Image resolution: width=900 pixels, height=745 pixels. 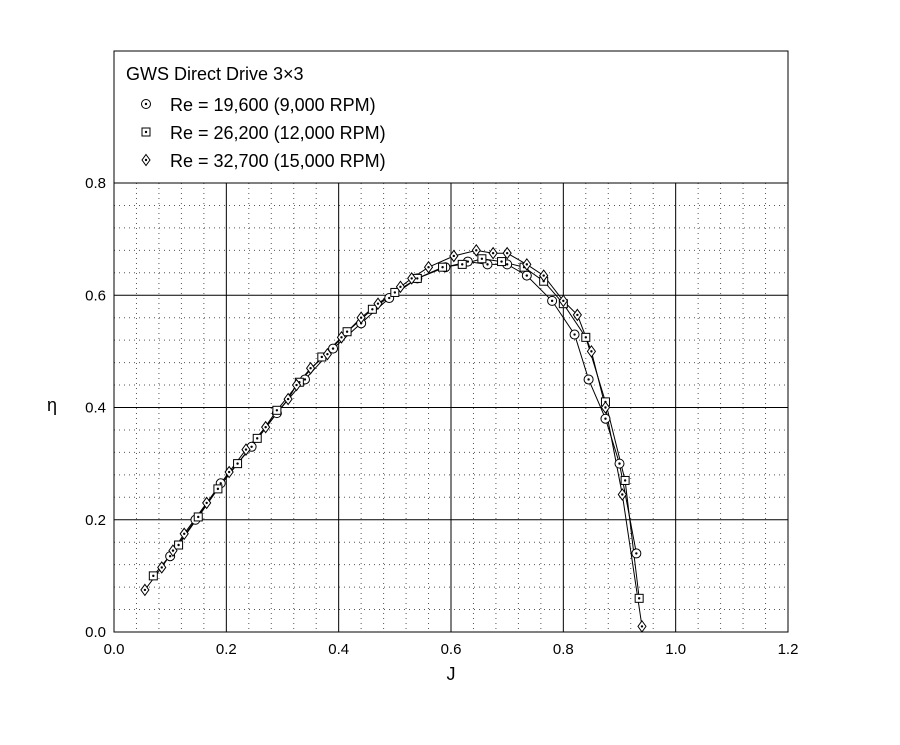 I want to click on y-tick-label: 0.6, so click(x=95, y=295).